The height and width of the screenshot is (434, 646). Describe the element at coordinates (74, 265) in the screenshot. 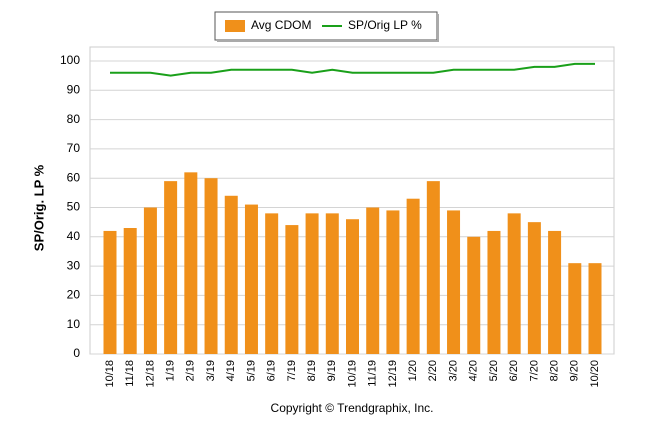

I see `y-tick-label: 30` at that location.